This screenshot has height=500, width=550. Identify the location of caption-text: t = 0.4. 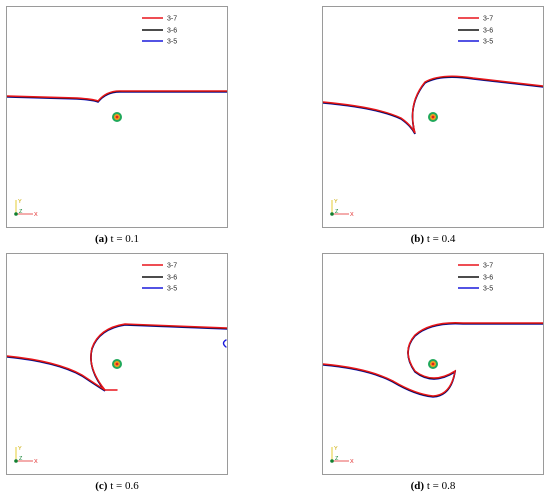
(441, 239).